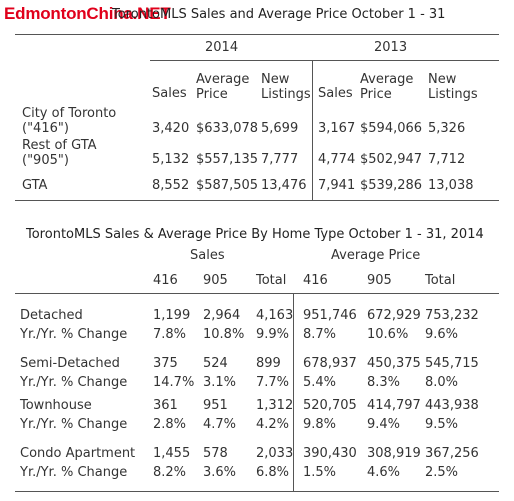 Image resolution: width=514 pixels, height=501 pixels. Describe the element at coordinates (394, 363) in the screenshot. I see `table2-cell: 450,375` at that location.